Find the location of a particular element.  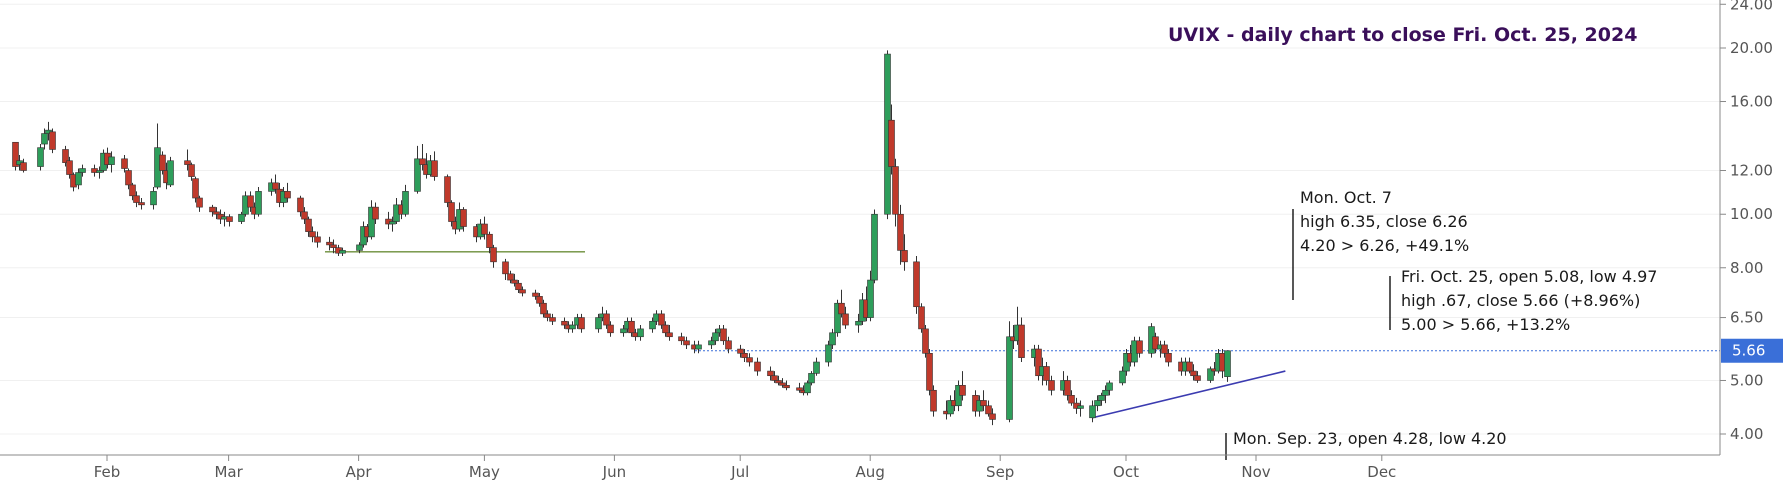

y-tick-label: 24.00 is located at coordinates (1751, 6).